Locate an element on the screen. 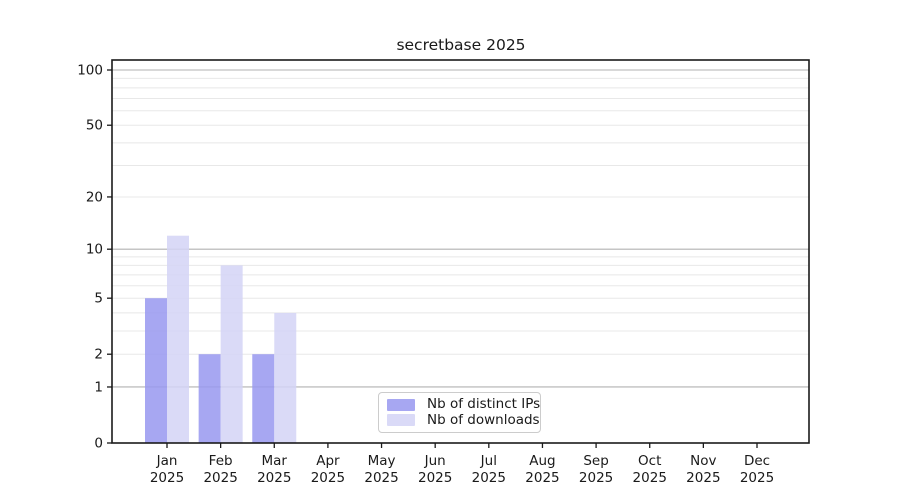 Image resolution: width=900 pixels, height=500 pixels. x-tick-label-dec: Dec 2025 is located at coordinates (757, 469).